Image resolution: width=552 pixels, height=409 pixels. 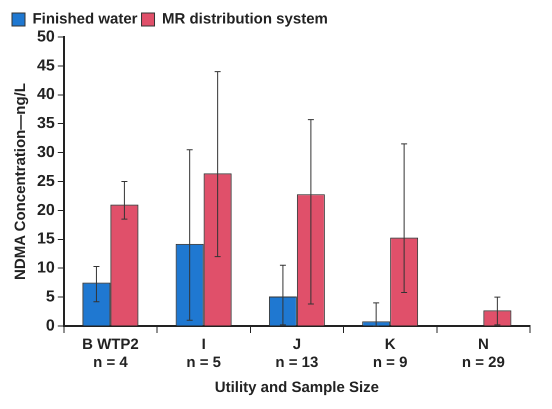 I want to click on y-tick-label: 15, so click(x=46, y=239).